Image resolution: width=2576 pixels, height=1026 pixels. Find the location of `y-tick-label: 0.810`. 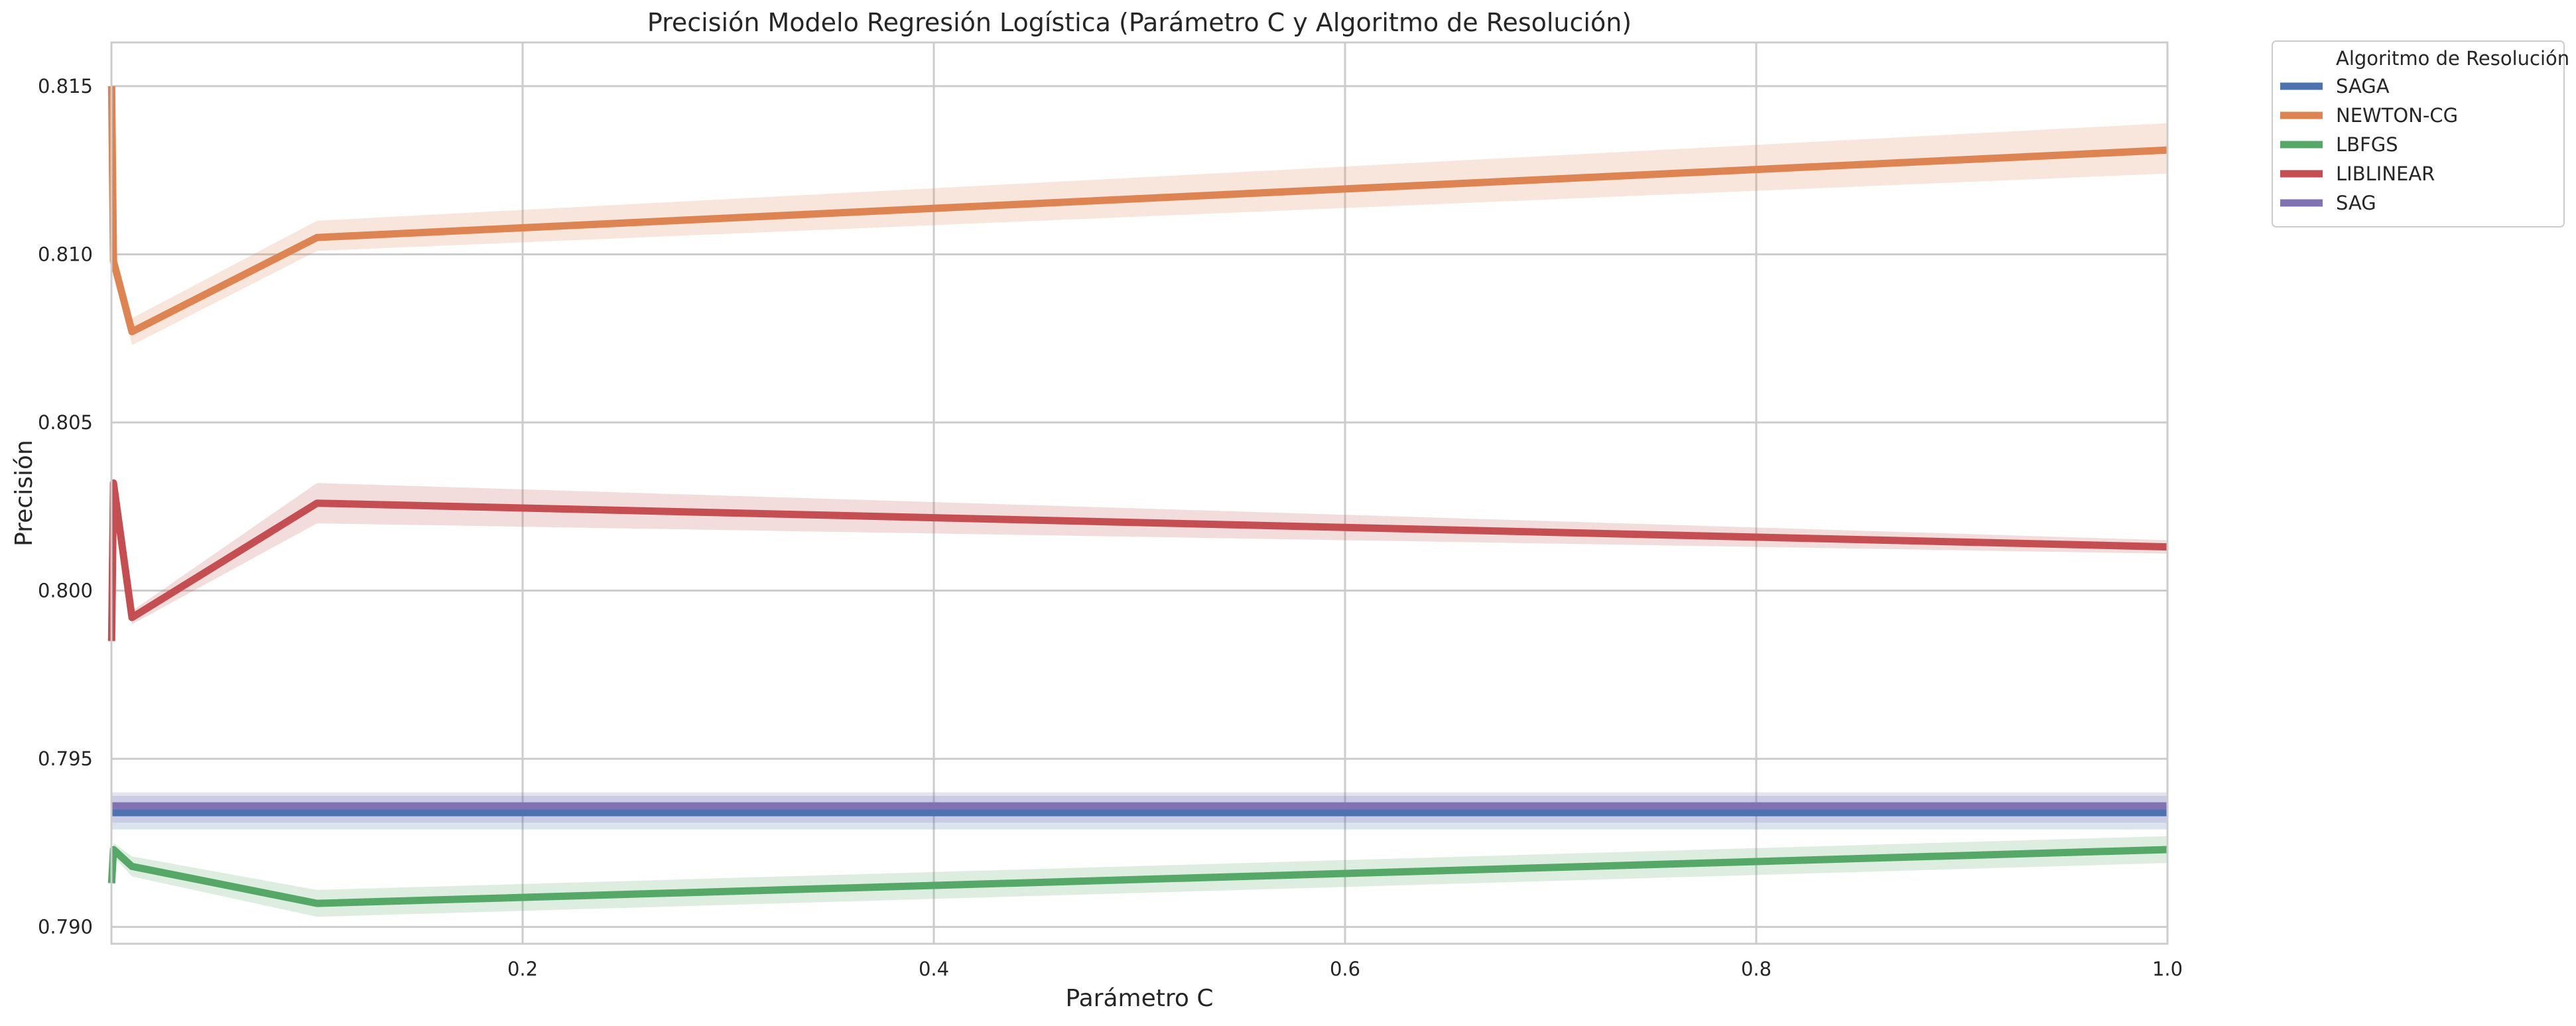

y-tick-label: 0.810 is located at coordinates (65, 254).